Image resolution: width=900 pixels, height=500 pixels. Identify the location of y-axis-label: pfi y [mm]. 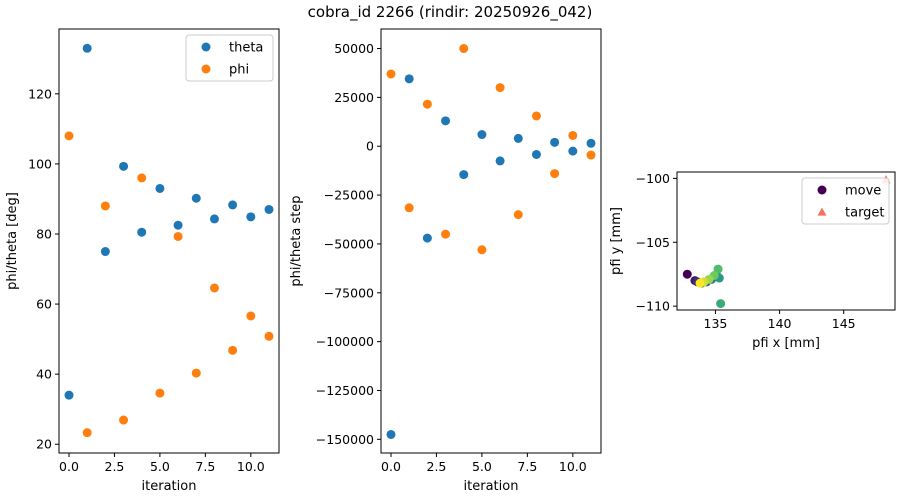
(616, 241).